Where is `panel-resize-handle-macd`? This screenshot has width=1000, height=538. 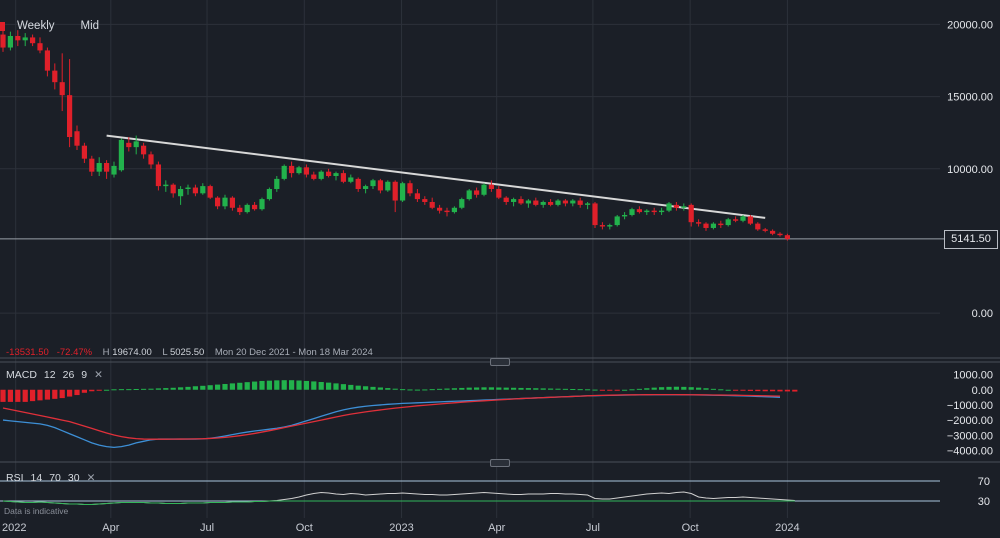
panel-resize-handle-macd is located at coordinates (500, 362).